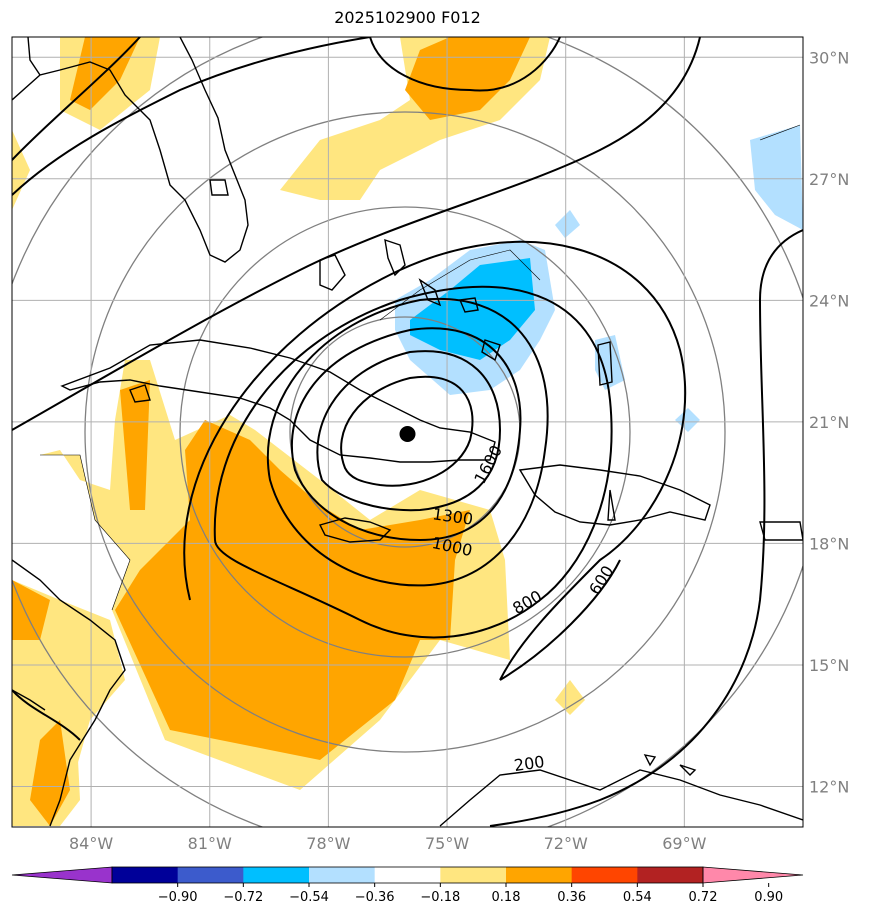 The width and height of the screenshot is (873, 924). Describe the element at coordinates (529, 763) in the screenshot. I see `contour-label: 200` at that location.